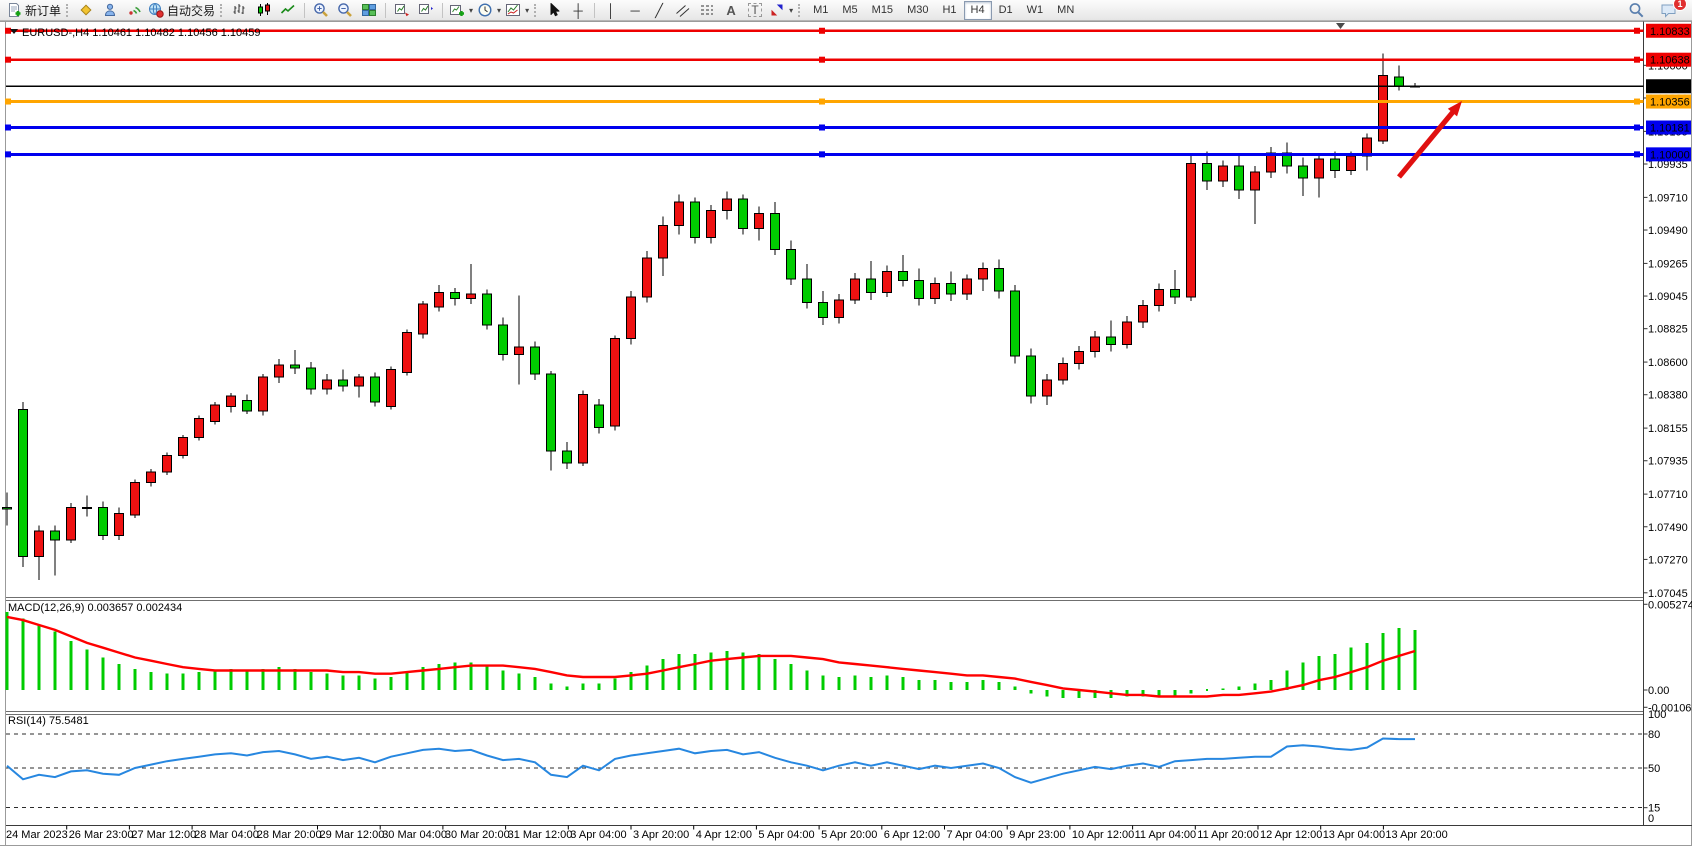  Describe the element at coordinates (1670, 103) in the screenshot. I see `price-label-text: 1.10356` at that location.